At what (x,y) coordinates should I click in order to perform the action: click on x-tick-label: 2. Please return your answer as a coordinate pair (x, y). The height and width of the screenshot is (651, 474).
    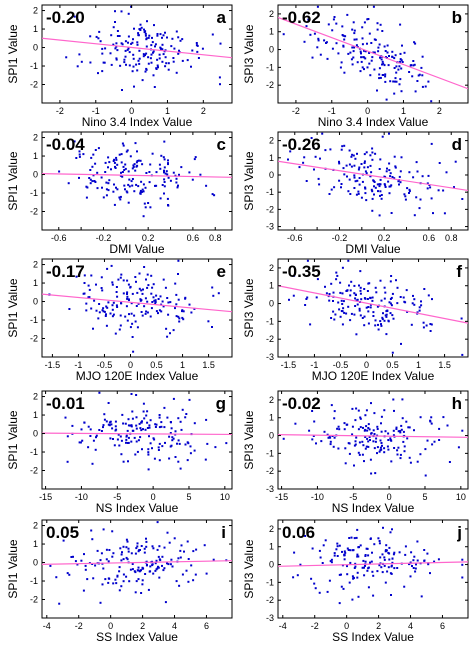
    Looking at the image, I should click on (378, 626).